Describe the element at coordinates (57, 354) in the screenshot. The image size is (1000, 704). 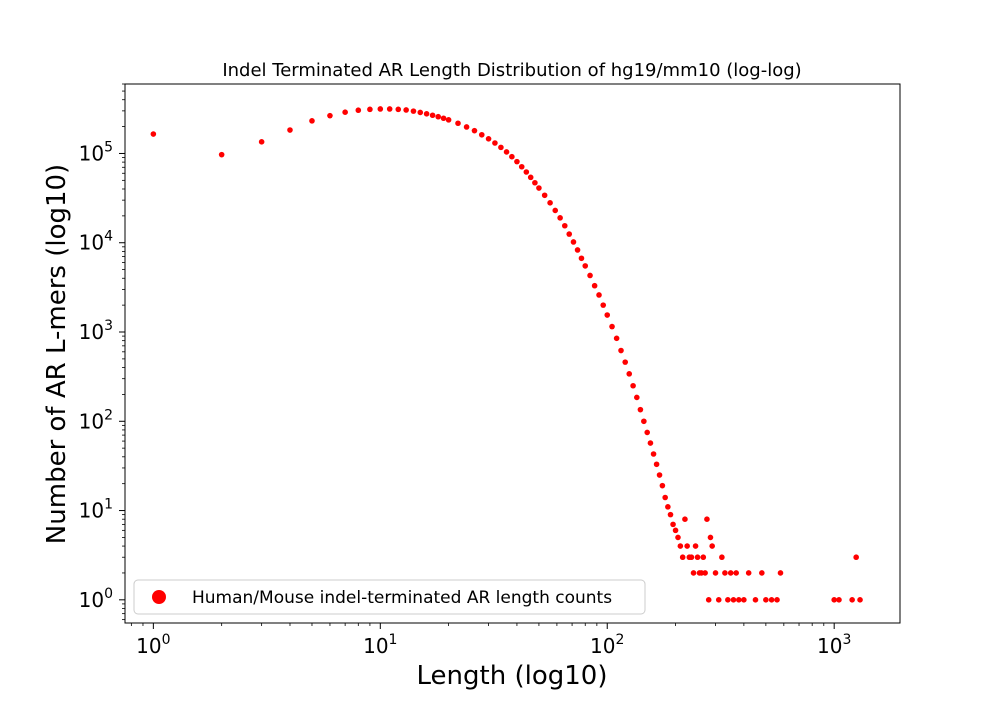
I see `y-axis-label: Number of AR L-mers (log10)` at that location.